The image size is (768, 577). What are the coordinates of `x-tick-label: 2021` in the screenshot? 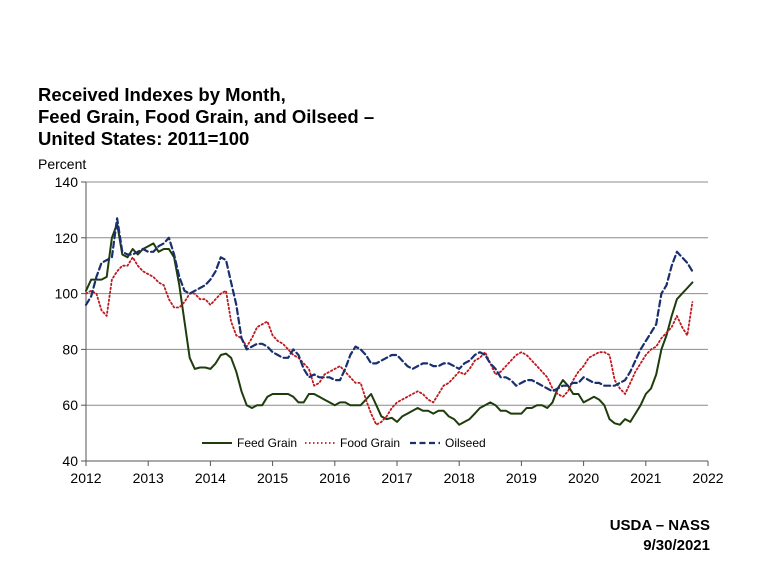 It's located at (645, 478).